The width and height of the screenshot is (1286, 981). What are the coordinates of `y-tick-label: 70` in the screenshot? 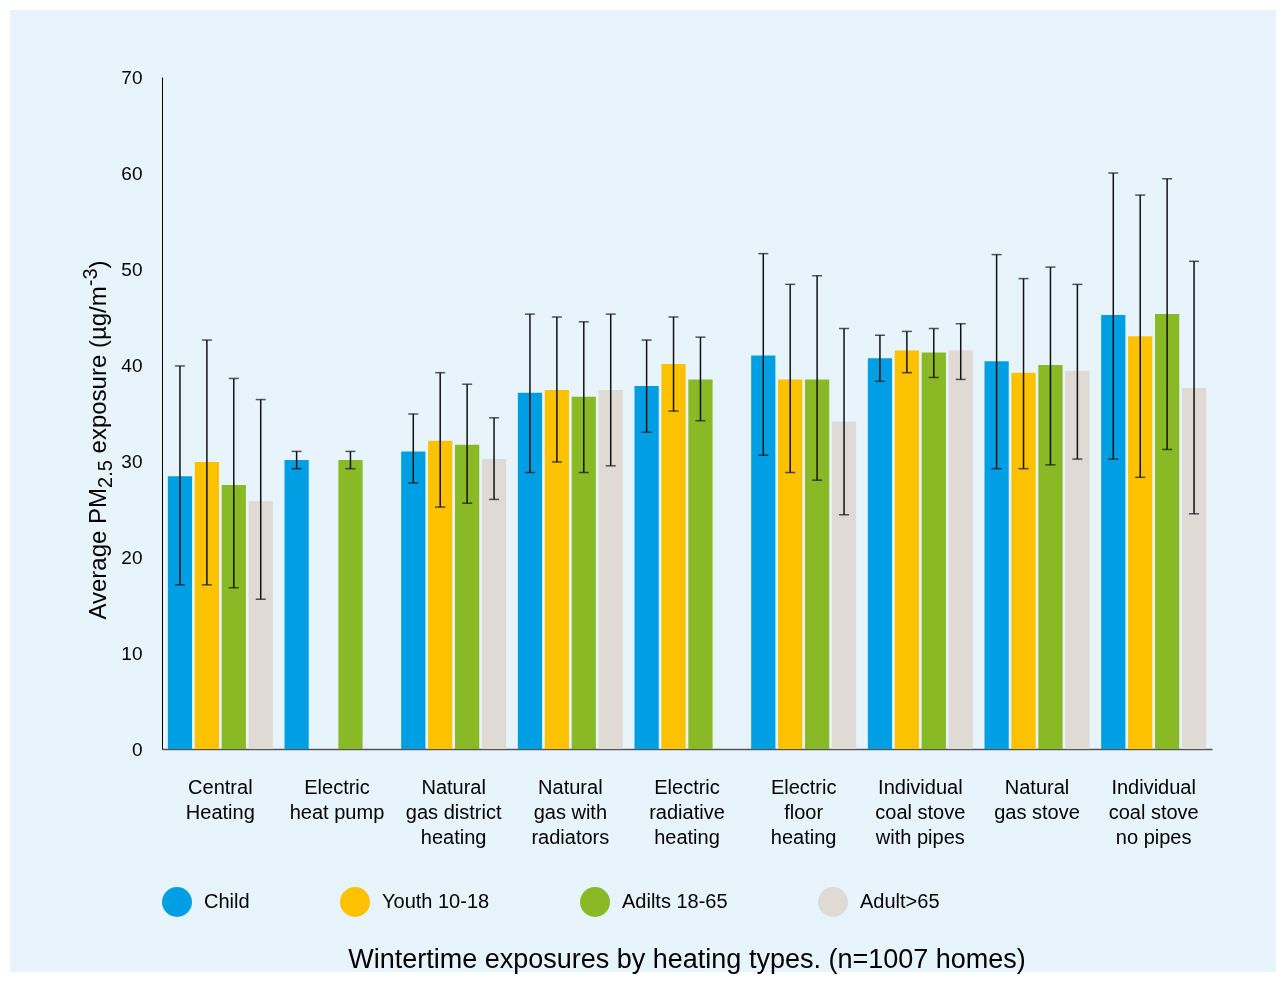 It's located at (132, 77).